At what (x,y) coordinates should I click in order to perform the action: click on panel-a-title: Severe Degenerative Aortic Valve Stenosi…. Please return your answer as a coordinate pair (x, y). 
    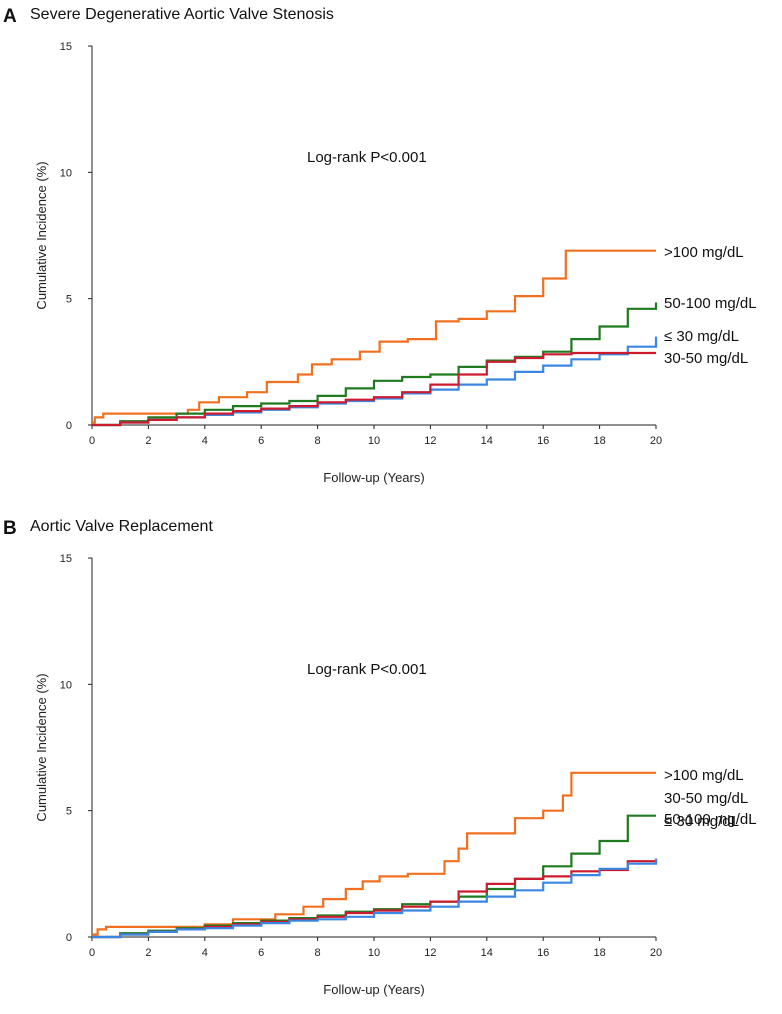
    Looking at the image, I should click on (182, 14).